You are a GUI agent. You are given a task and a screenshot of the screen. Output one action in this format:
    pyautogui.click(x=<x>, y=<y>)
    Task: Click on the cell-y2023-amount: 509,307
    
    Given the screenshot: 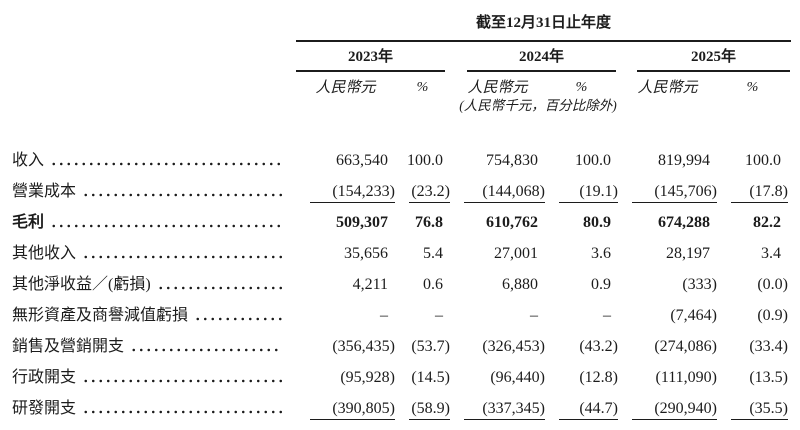 What is the action you would take?
    pyautogui.click(x=362, y=222)
    